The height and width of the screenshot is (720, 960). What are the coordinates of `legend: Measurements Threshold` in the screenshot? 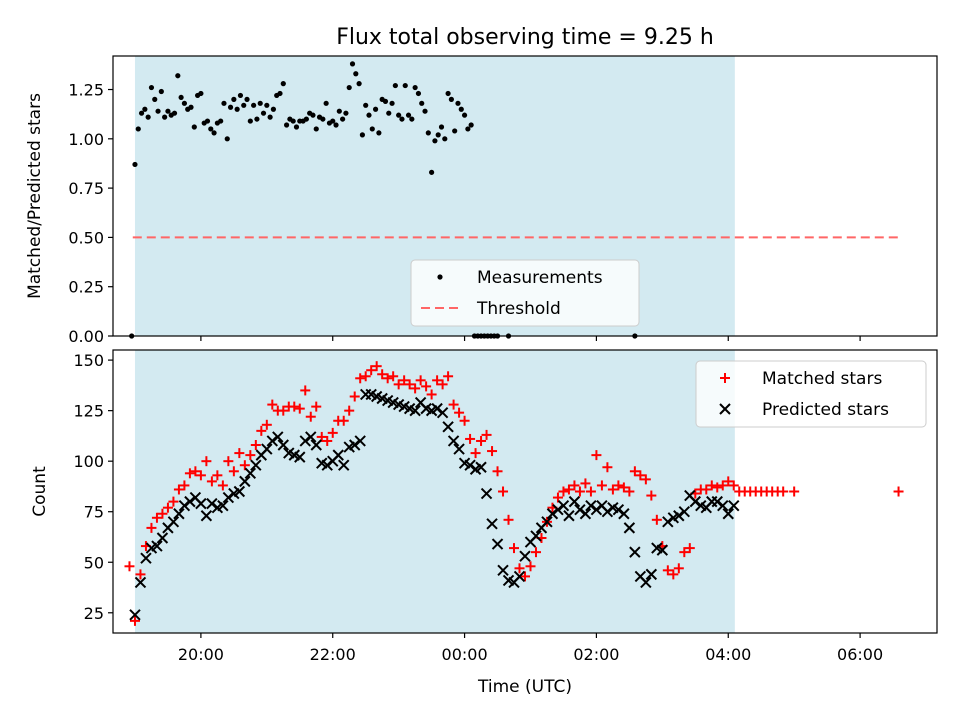 It's located at (525, 293).